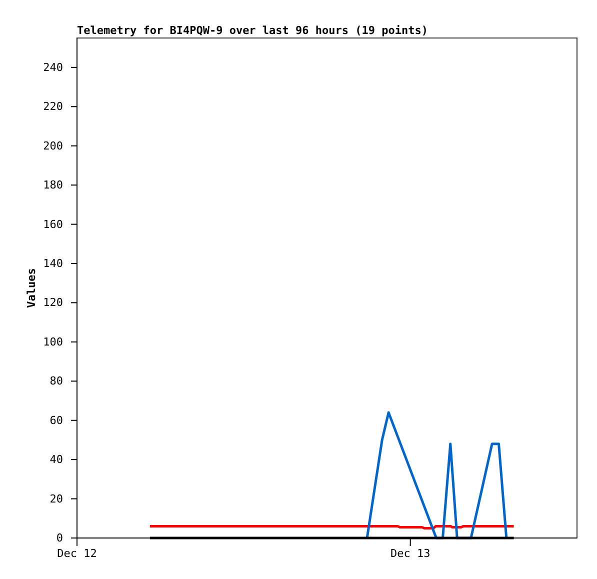  I want to click on y-tick-label: 60, so click(56, 420).